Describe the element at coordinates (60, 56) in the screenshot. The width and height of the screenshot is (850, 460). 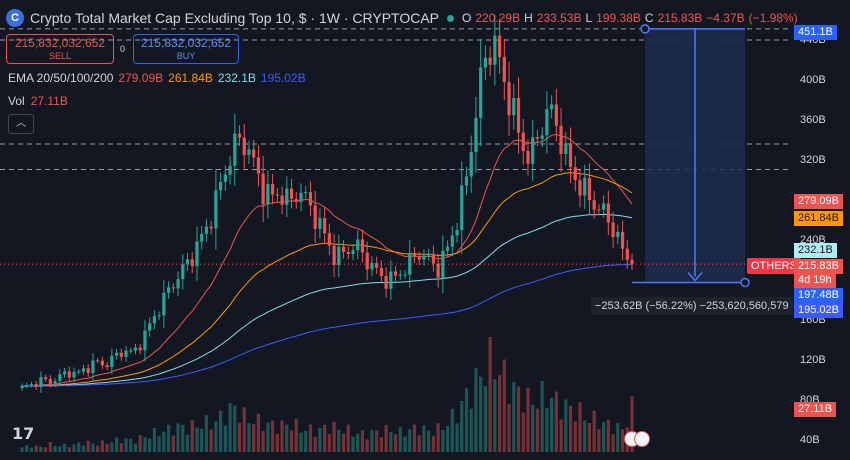
I see `sell-label: SELL` at that location.